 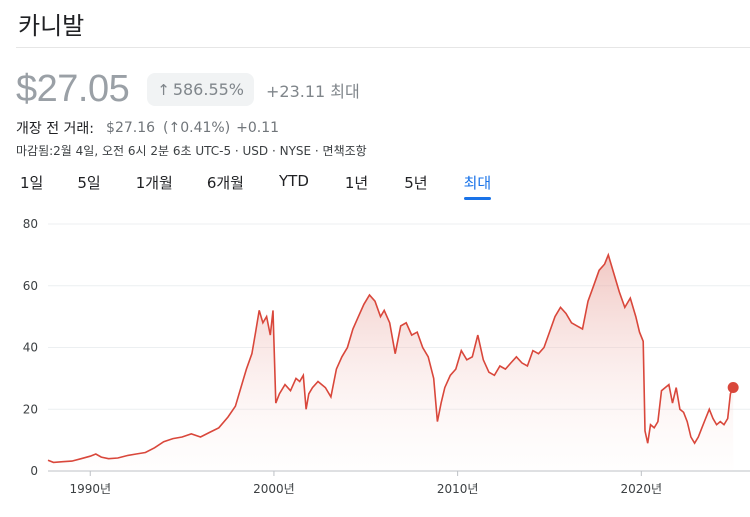 I want to click on tab-5y: 5년, so click(x=416, y=183).